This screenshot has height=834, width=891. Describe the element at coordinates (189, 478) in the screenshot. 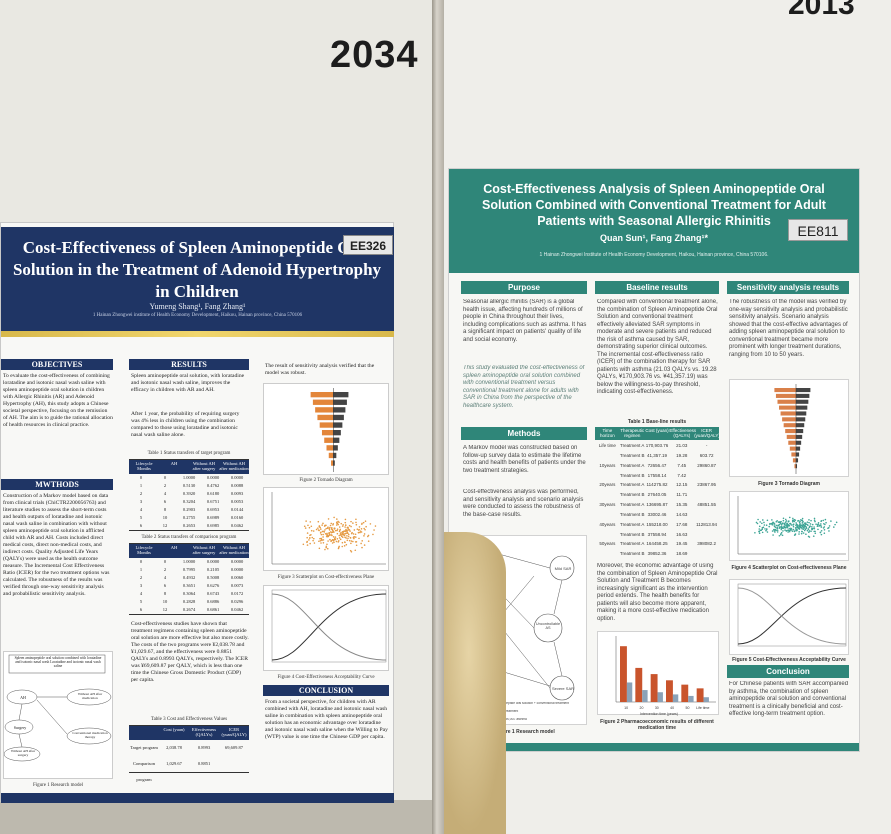

I see `table-row: 0 0 1.0000 0.0000 0.0000` at that location.